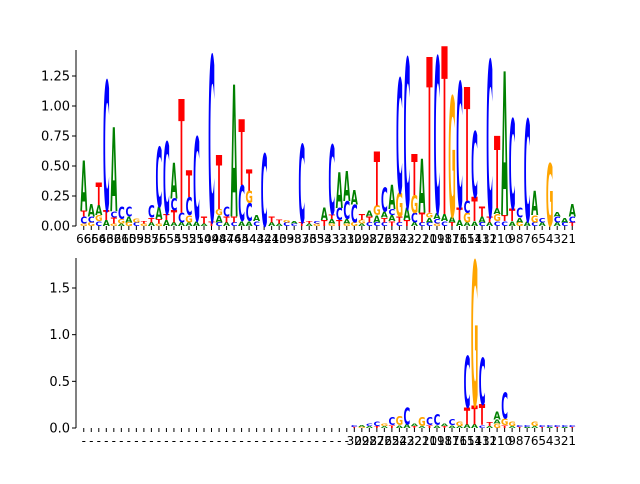 The height and width of the screenshot is (484, 640). I want to click on x-tick-label: 59, so click(136, 239).